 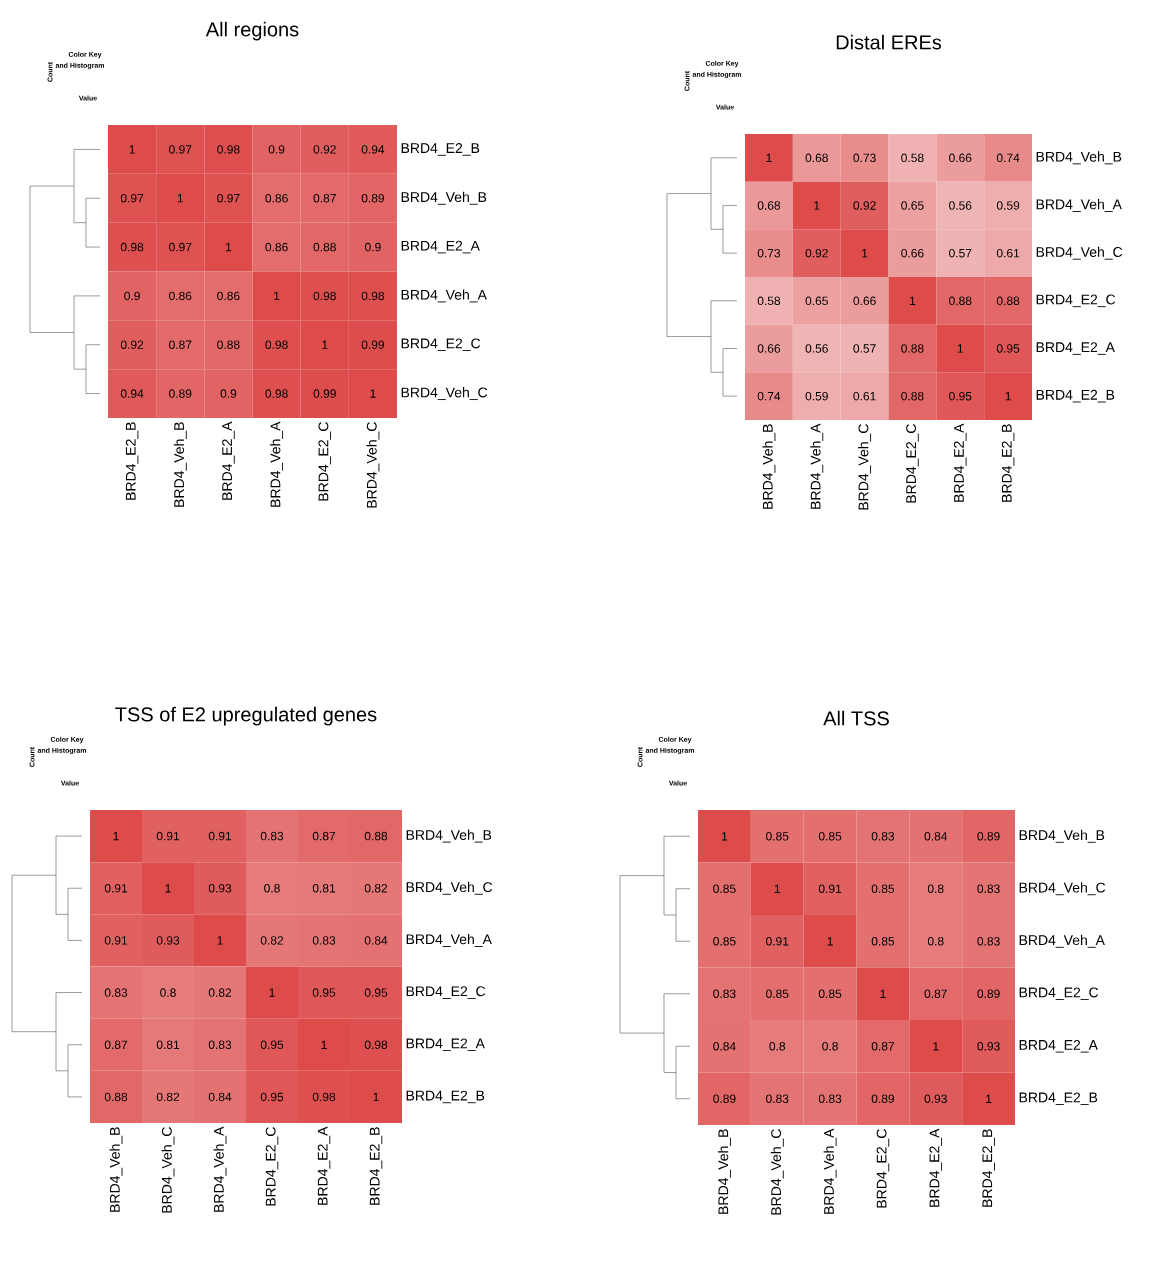 I want to click on data-label: 0.85, so click(x=724, y=888).